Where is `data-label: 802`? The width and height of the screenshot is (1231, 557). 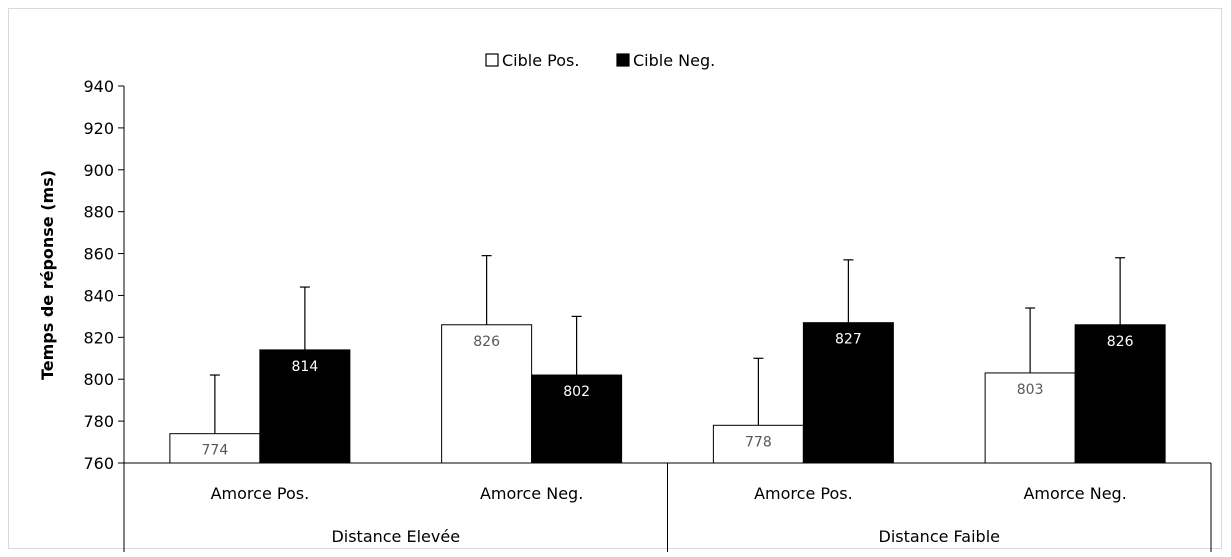
data-label: 802 is located at coordinates (576, 392).